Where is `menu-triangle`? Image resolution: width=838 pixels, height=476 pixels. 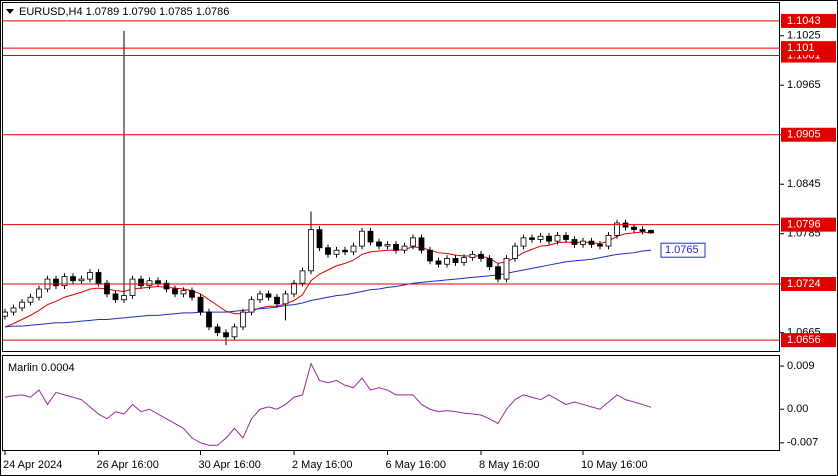
menu-triangle is located at coordinates (10, 11).